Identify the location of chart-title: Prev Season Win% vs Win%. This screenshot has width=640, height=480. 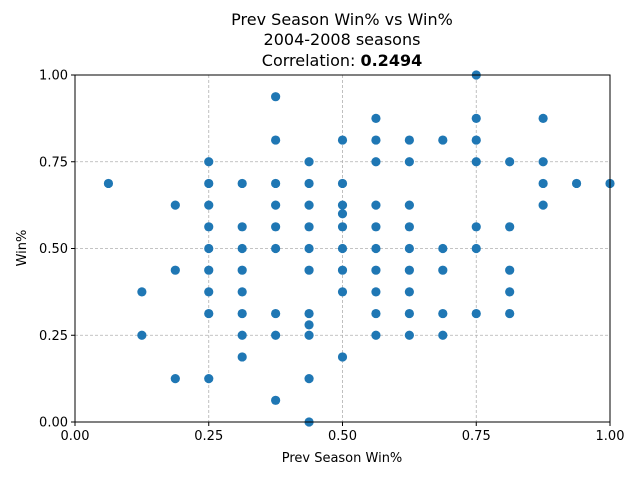
(342, 19).